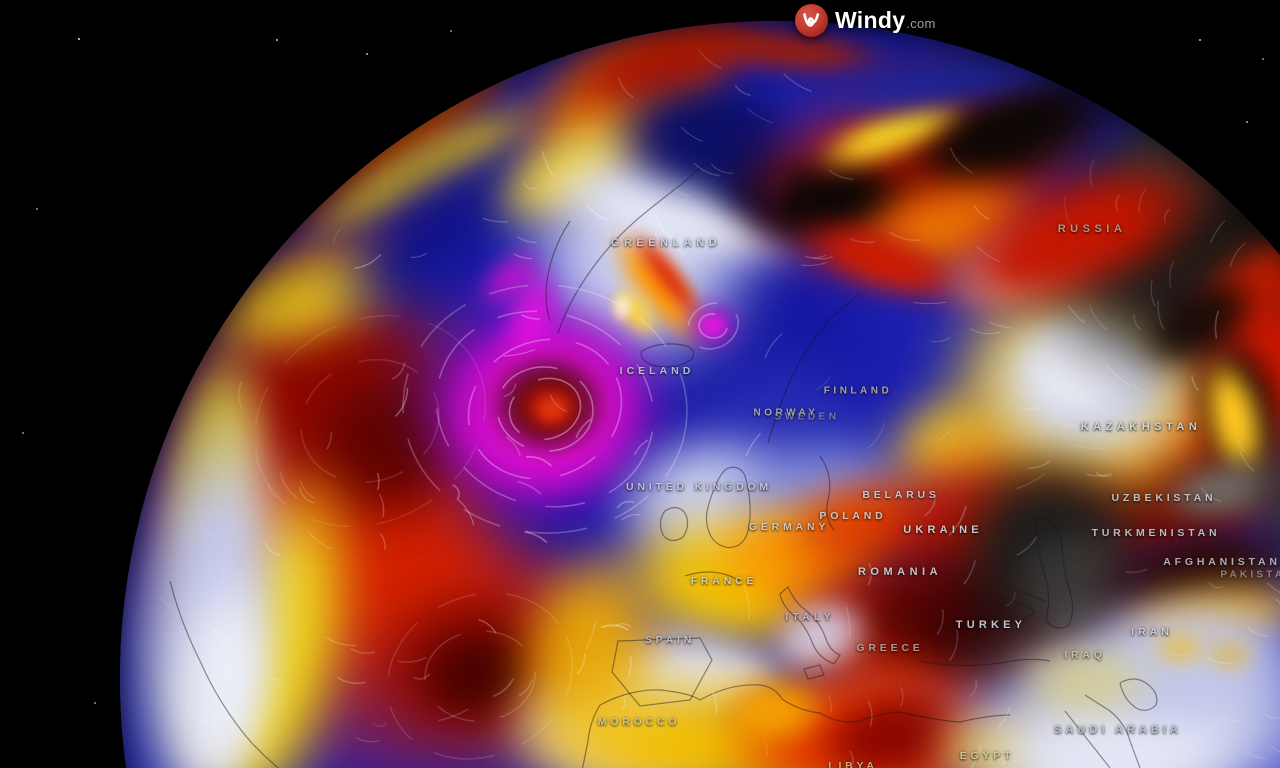 This screenshot has height=768, width=1280. Describe the element at coordinates (811, 20) in the screenshot. I see `windy-logo-icon` at that location.